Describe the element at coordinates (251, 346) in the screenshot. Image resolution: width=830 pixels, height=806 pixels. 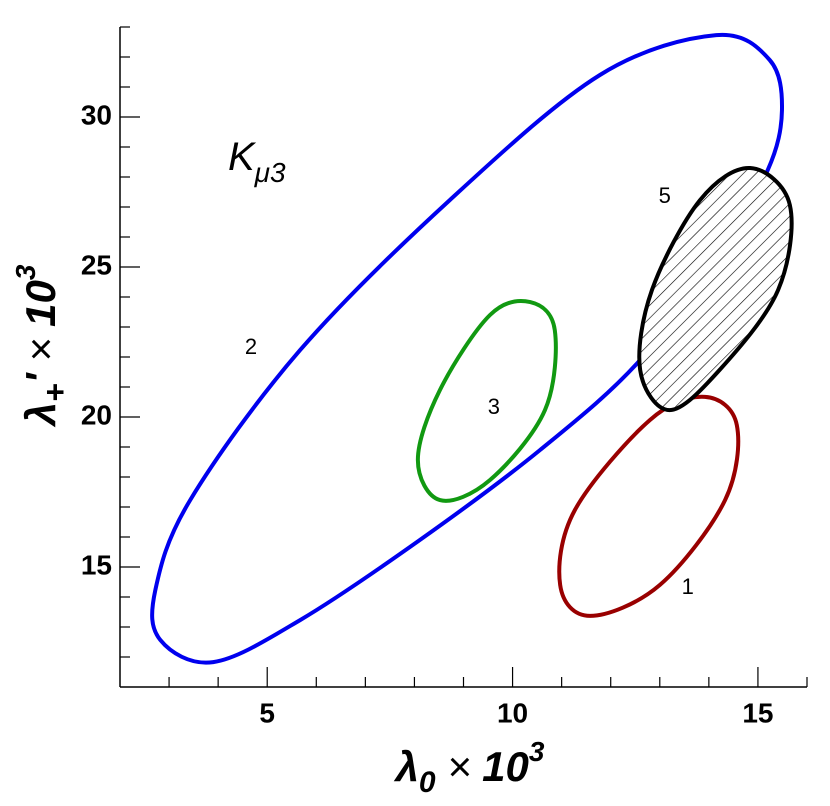
I see `contour-label: 2` at that location.